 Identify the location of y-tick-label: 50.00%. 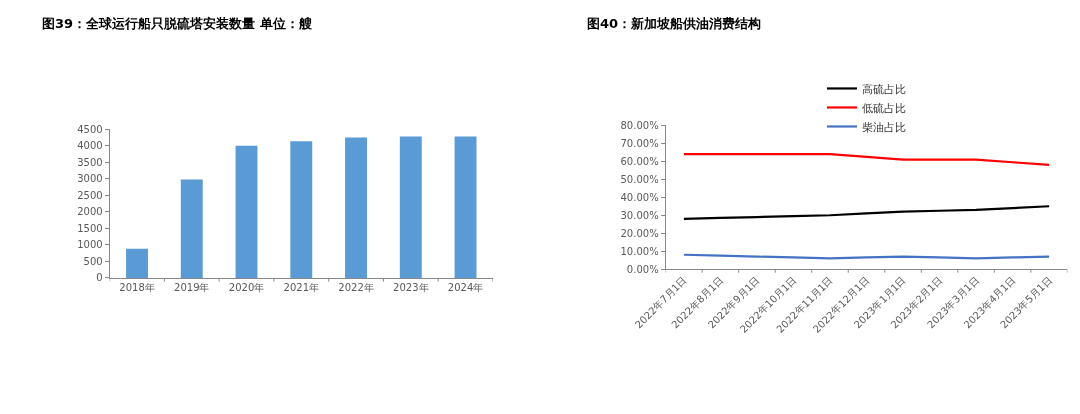
(639, 179).